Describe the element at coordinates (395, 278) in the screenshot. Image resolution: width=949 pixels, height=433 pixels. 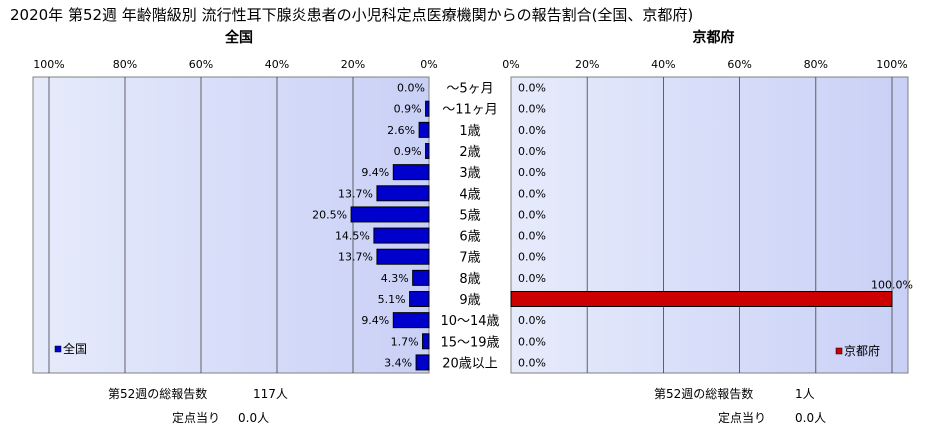
I see `national-data-label: 4.3%` at that location.